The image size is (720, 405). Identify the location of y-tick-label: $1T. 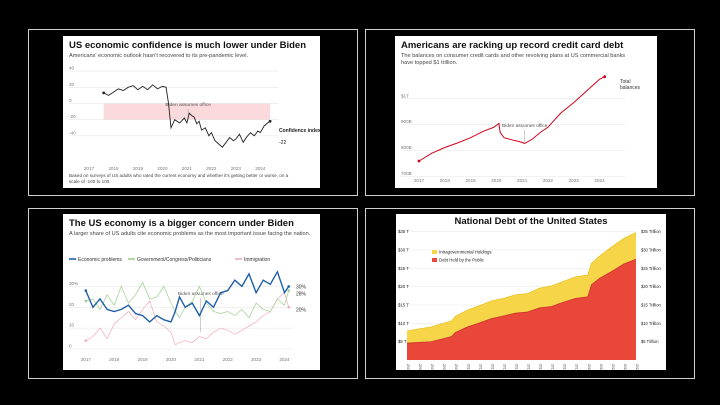
(405, 95).